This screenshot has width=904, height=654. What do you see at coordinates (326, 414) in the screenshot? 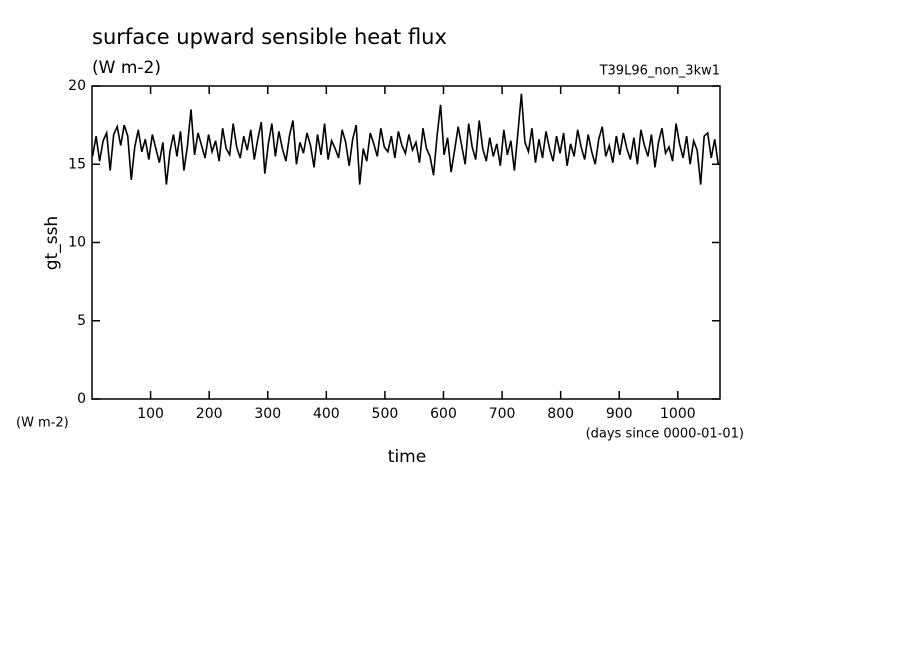
I see `x-tick-label: 400` at bounding box center [326, 414].